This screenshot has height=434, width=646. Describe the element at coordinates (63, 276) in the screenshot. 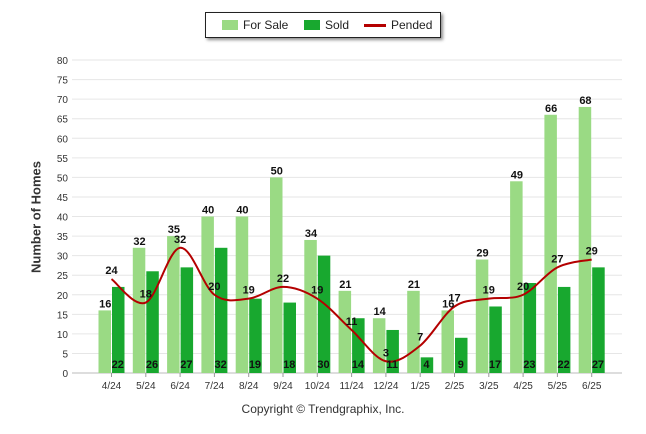

I see `y-tick-label: 25` at that location.